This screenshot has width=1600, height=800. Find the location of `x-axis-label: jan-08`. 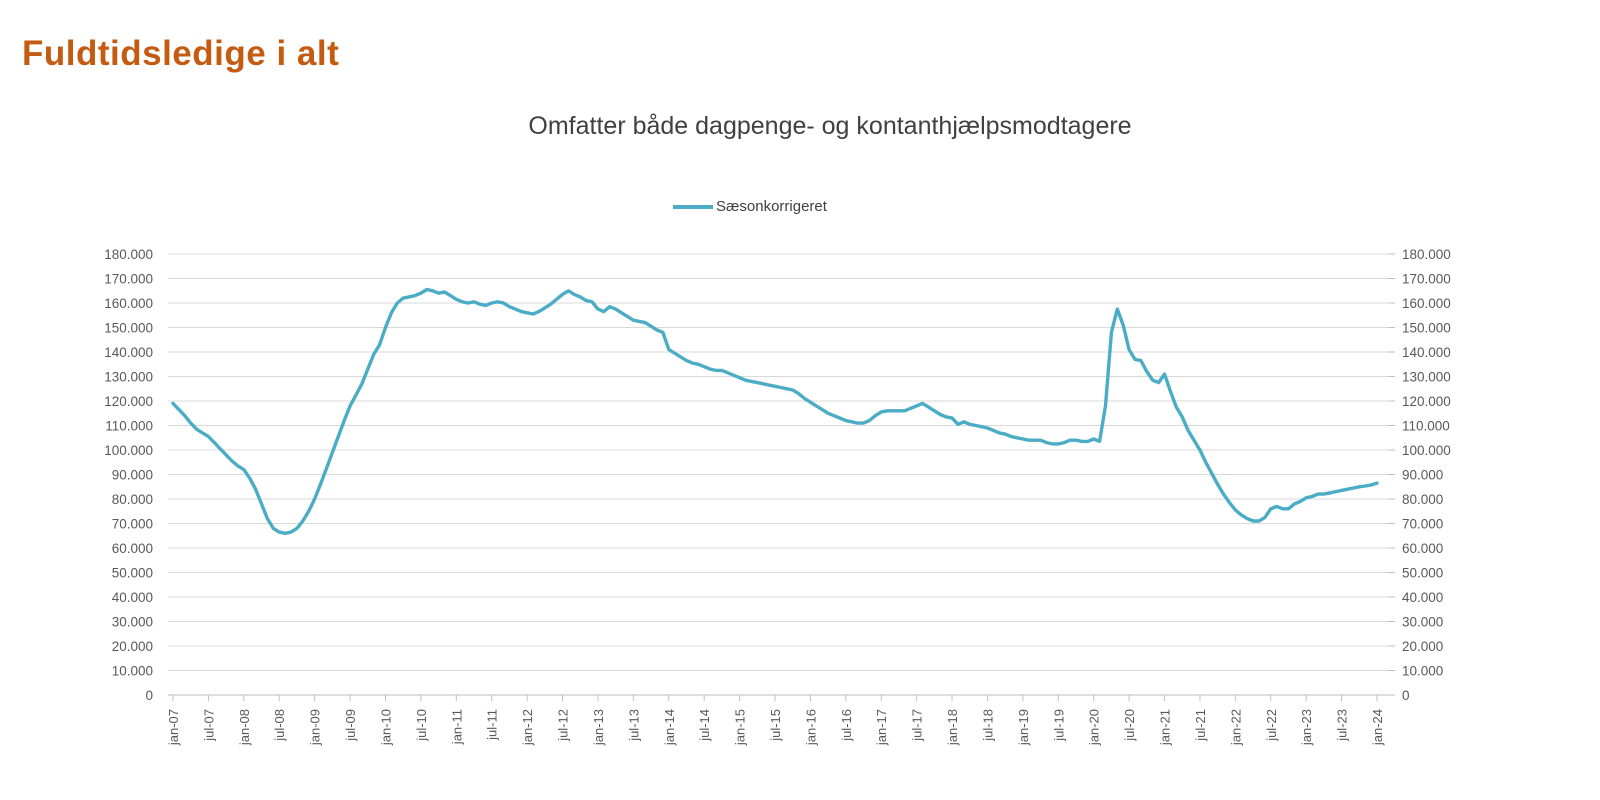

x-axis-label: jan-08 is located at coordinates (244, 727).